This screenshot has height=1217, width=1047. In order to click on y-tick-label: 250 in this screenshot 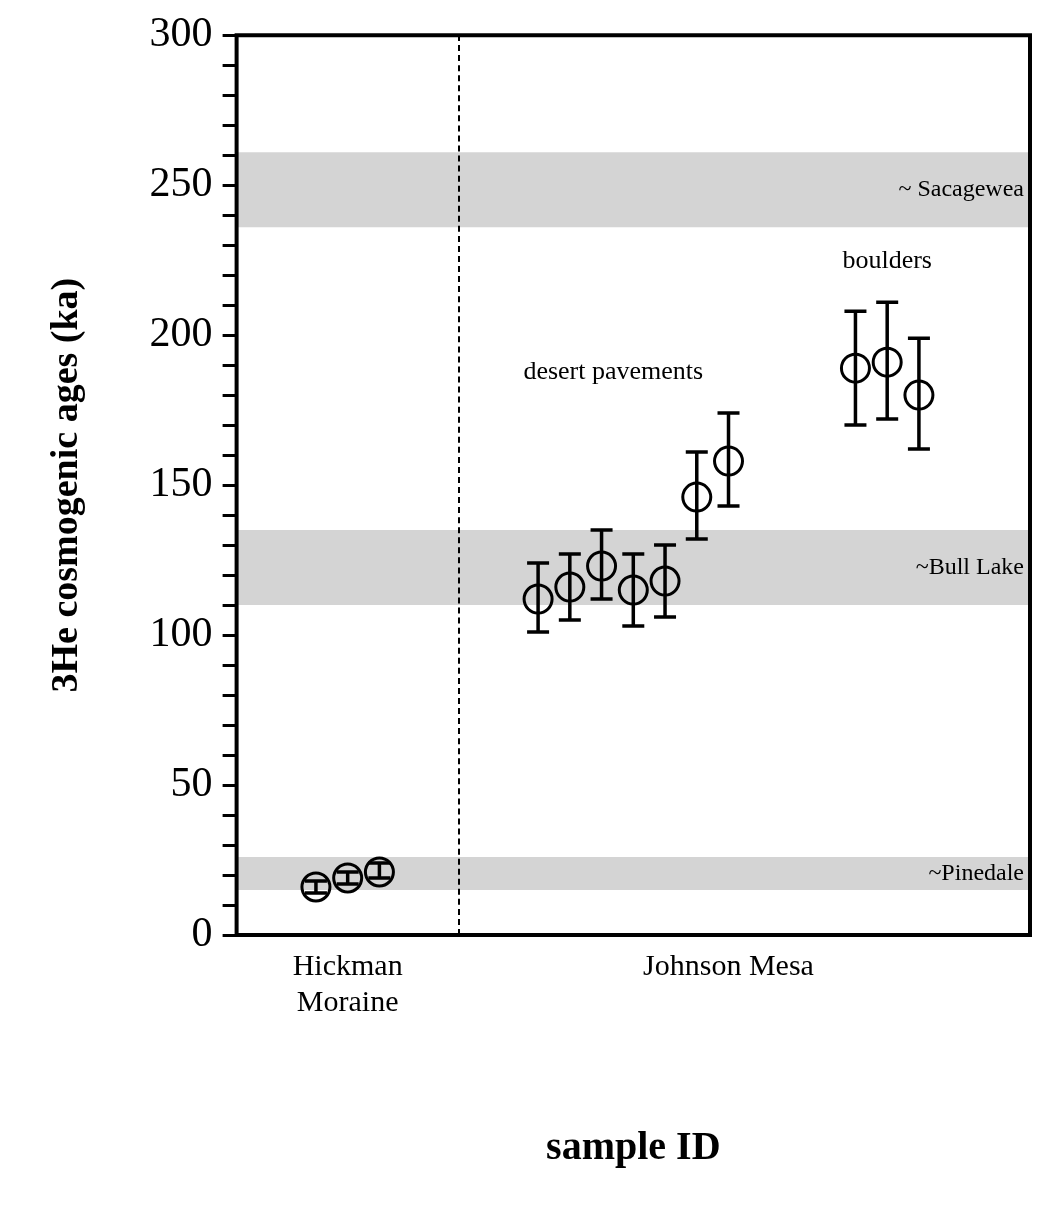, I will do `click(181, 182)`.